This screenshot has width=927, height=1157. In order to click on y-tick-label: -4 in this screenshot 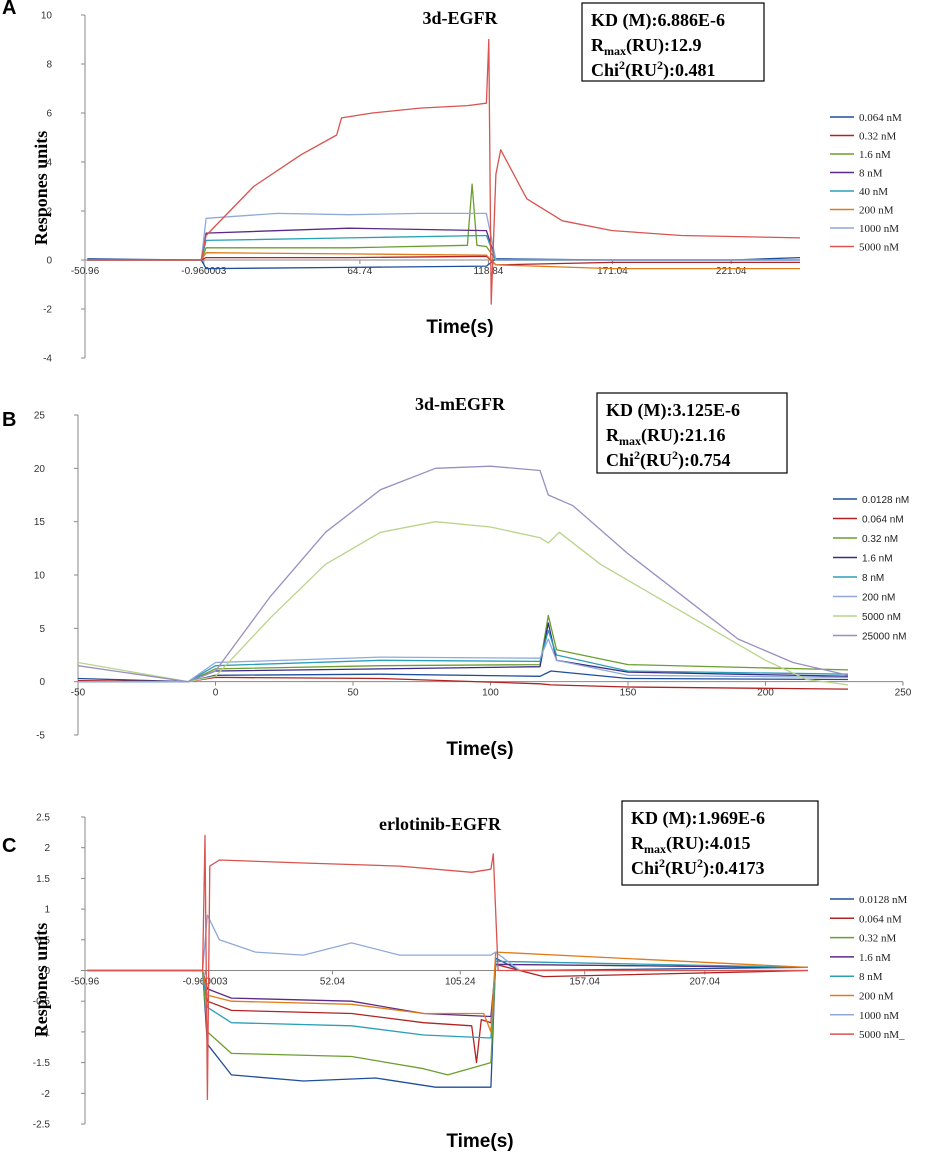, I will do `click(47, 359)`.